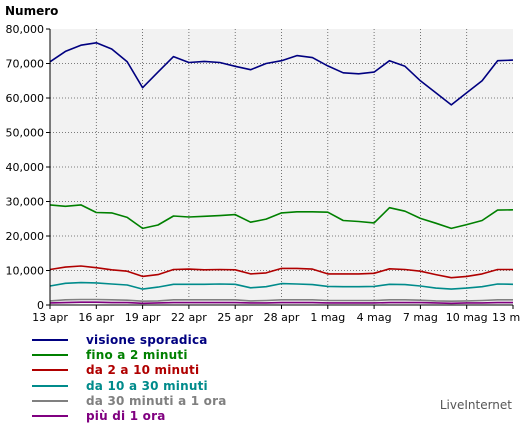  Describe the element at coordinates (235, 317) in the screenshot. I see `x-tick-label: 25 apr` at that location.